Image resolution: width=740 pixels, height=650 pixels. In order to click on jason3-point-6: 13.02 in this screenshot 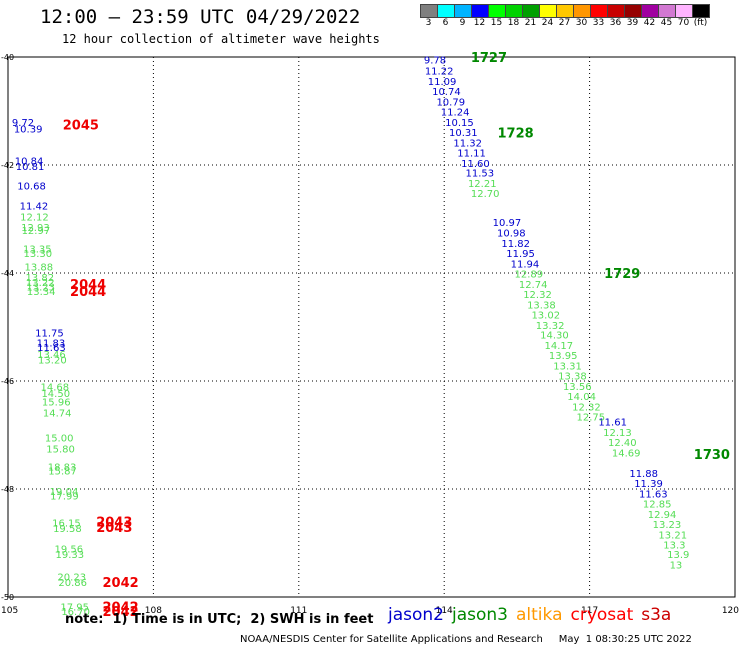, I will do `click(545, 316)`.